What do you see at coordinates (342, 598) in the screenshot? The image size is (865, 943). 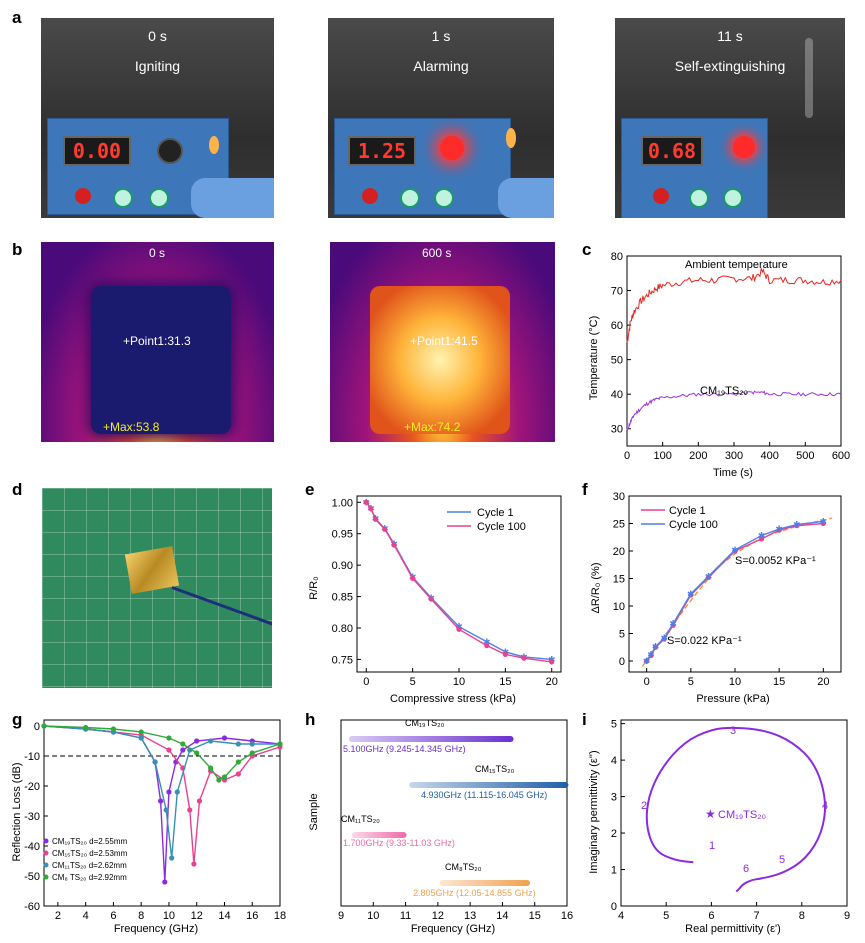 I see `y-tick-label: 0.85` at bounding box center [342, 598].